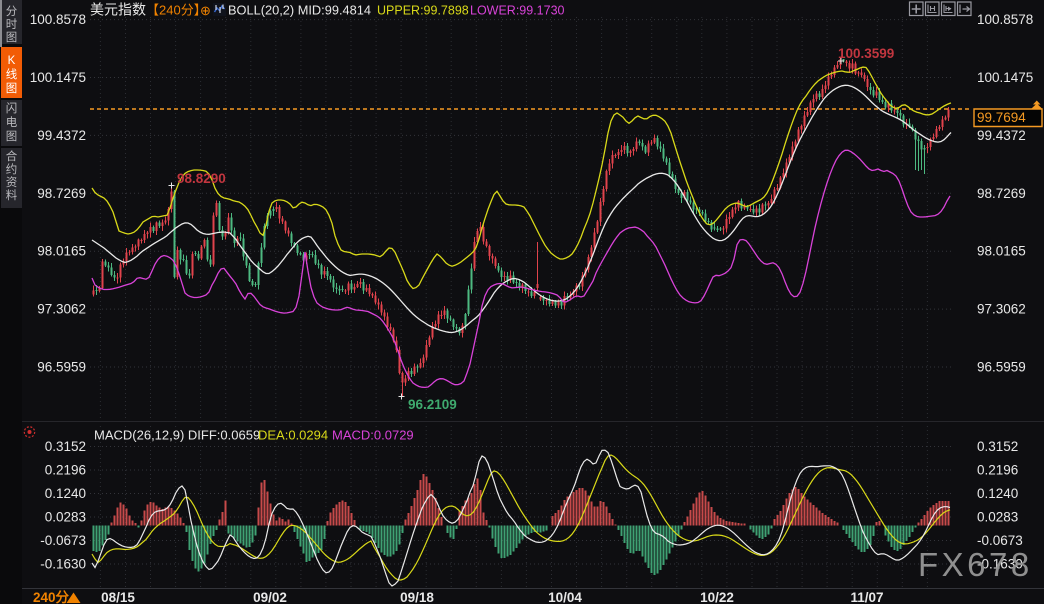  What do you see at coordinates (432, 404) in the screenshot?
I see `svg-text: 96.2109` at bounding box center [432, 404].